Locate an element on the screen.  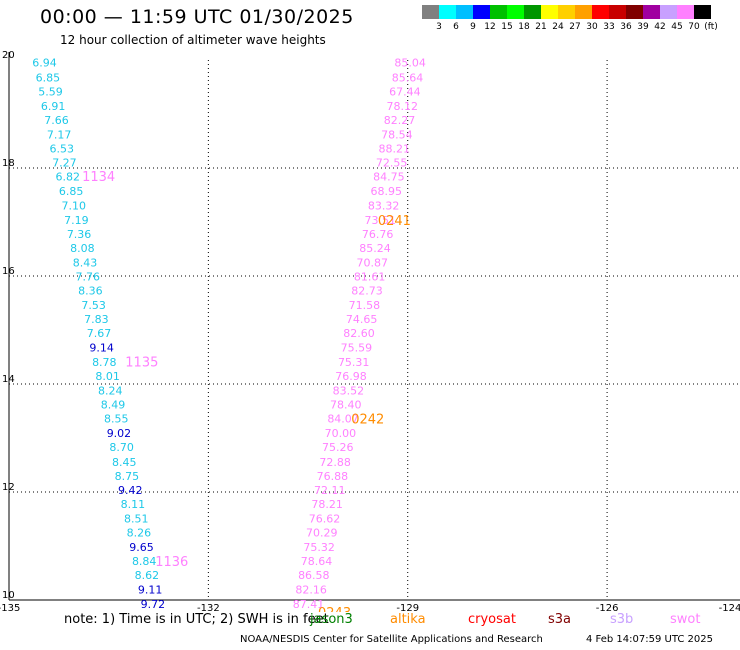
colorbar-label: 42 is located at coordinates (660, 27).